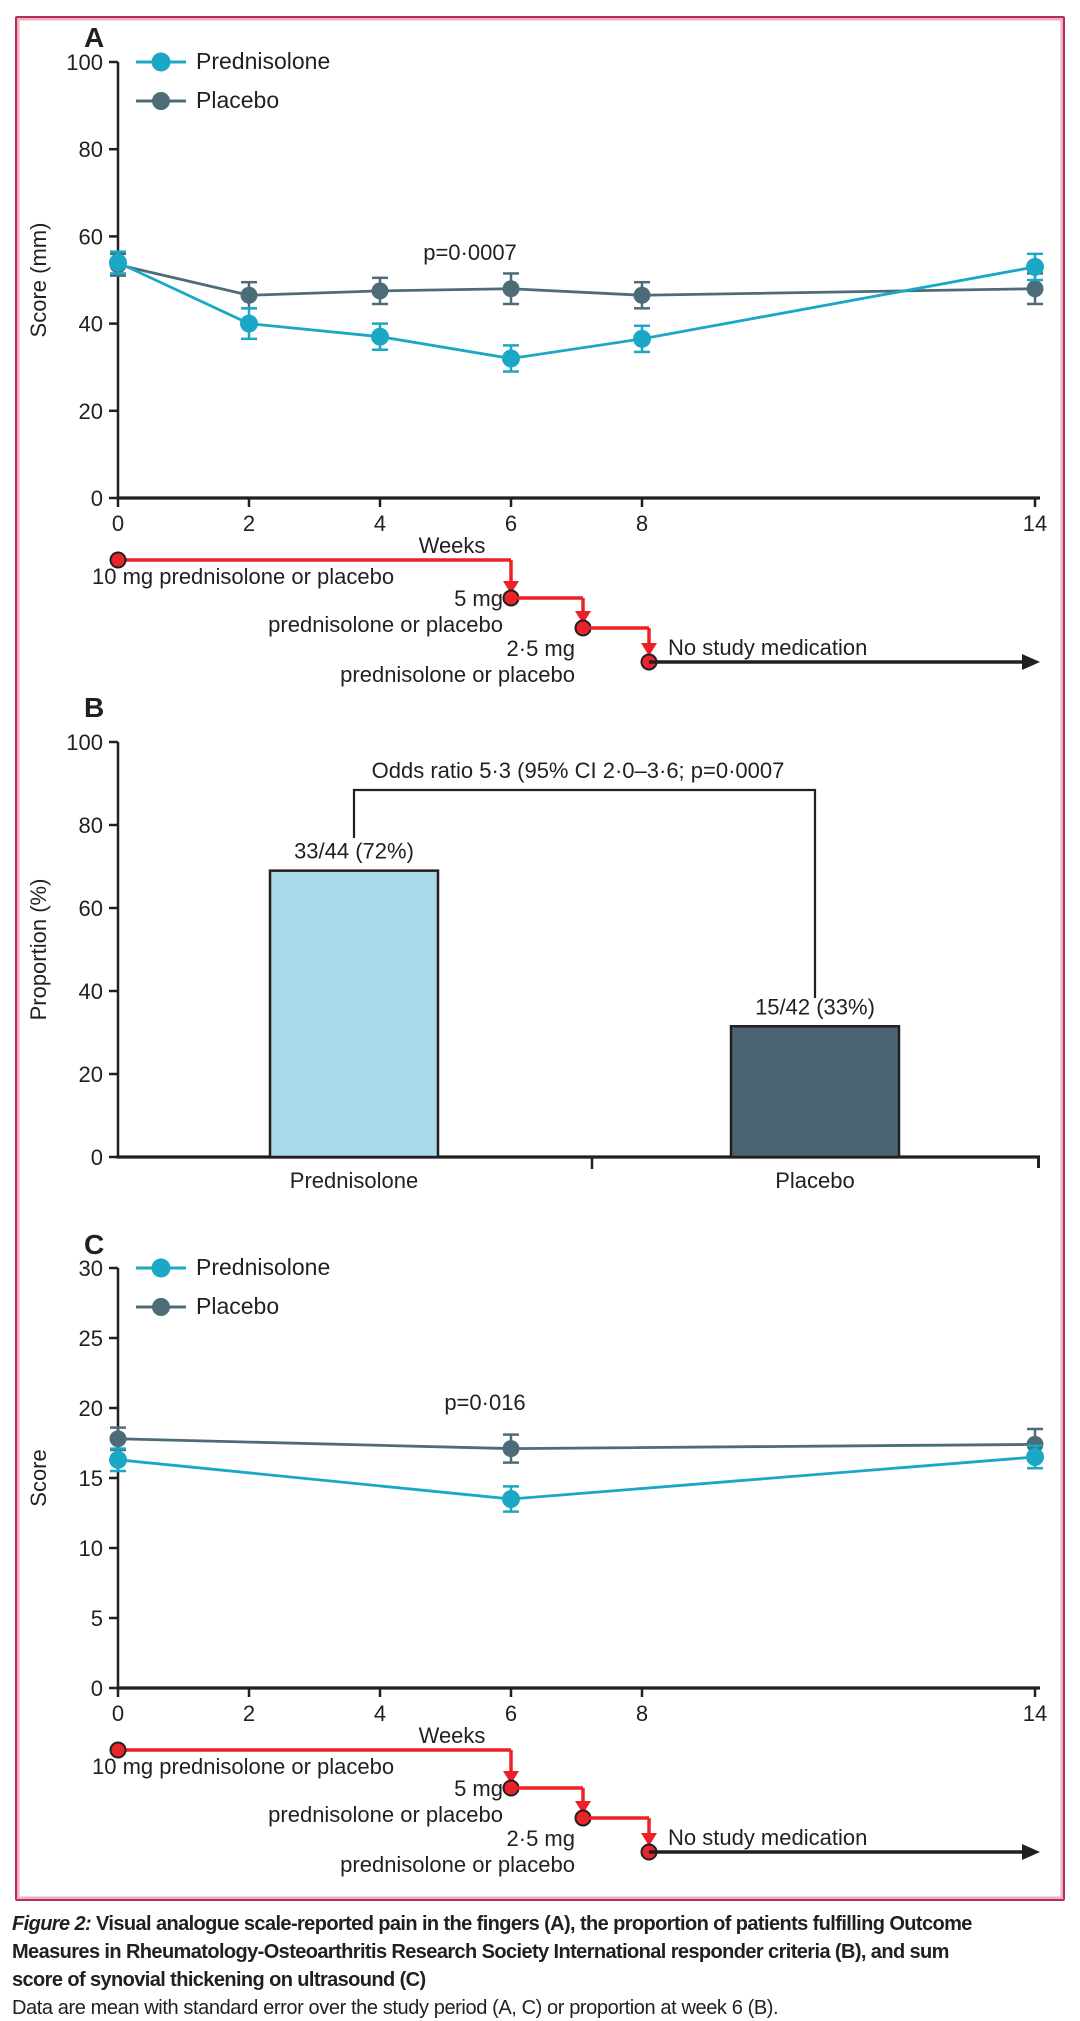  I want to click on panel-c-label: C, so click(94, 1244).